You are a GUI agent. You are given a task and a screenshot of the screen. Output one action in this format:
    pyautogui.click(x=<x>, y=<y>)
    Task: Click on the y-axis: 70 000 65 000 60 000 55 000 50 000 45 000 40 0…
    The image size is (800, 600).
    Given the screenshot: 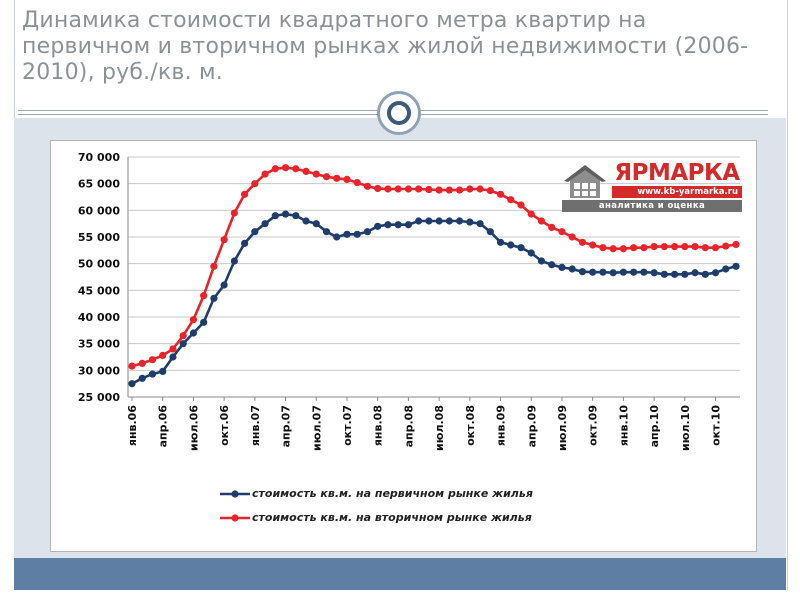 What is the action you would take?
    pyautogui.click(x=103, y=277)
    